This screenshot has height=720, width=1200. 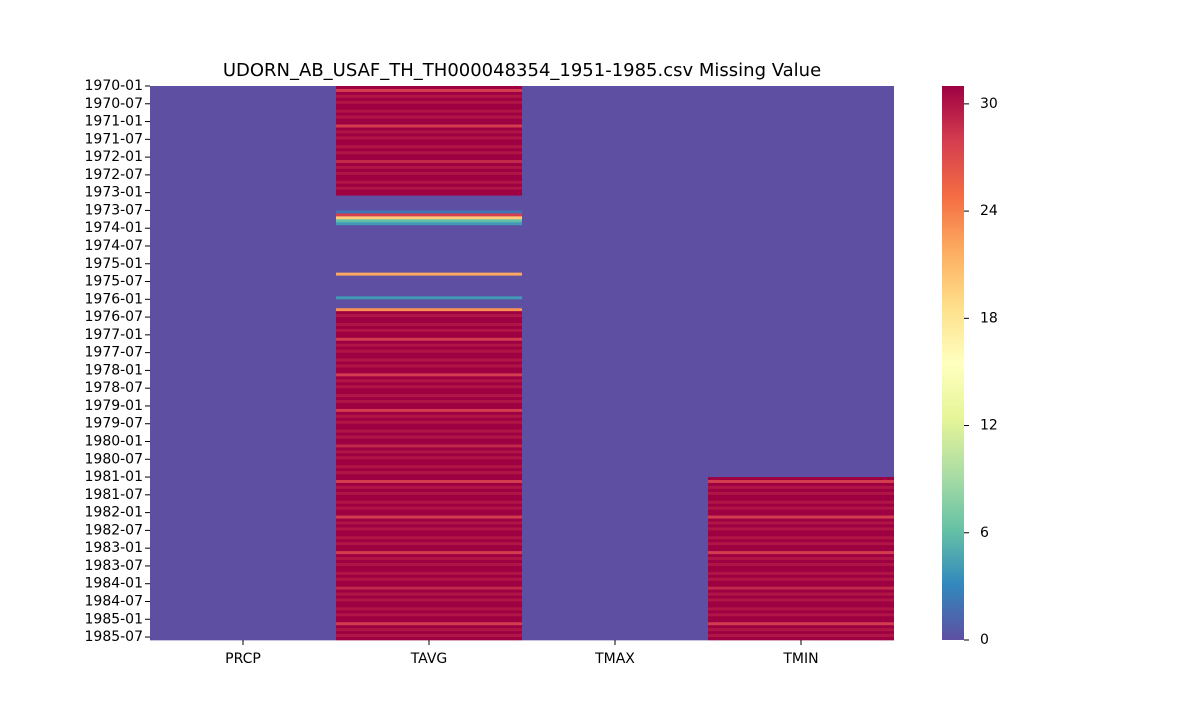 I want to click on y-tick-label: 1983-07, so click(x=114, y=566).